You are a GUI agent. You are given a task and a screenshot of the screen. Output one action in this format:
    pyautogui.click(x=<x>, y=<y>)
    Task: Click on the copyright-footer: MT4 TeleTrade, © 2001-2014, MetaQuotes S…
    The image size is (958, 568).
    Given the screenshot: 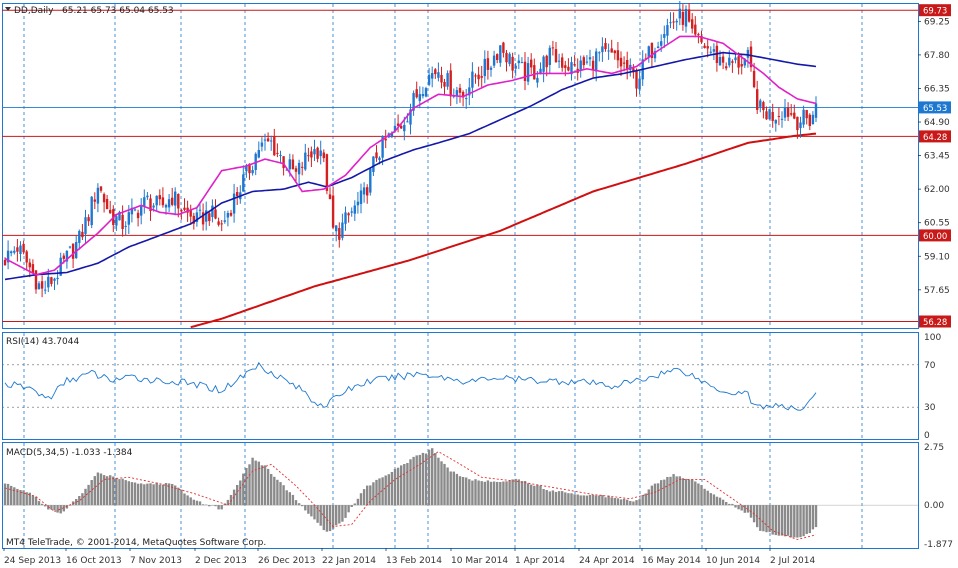 What is the action you would take?
    pyautogui.click(x=136, y=543)
    